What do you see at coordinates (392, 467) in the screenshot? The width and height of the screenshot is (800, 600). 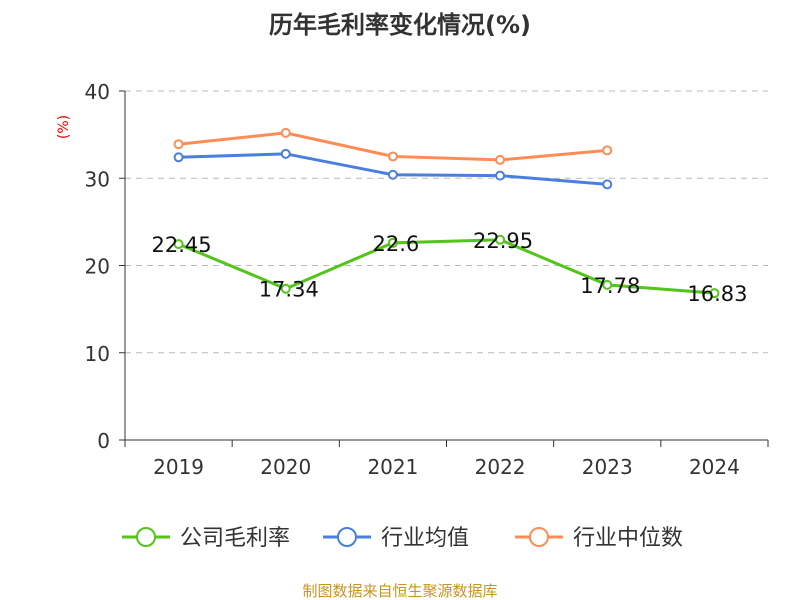 I see `x-tick-label: 2021` at bounding box center [392, 467].